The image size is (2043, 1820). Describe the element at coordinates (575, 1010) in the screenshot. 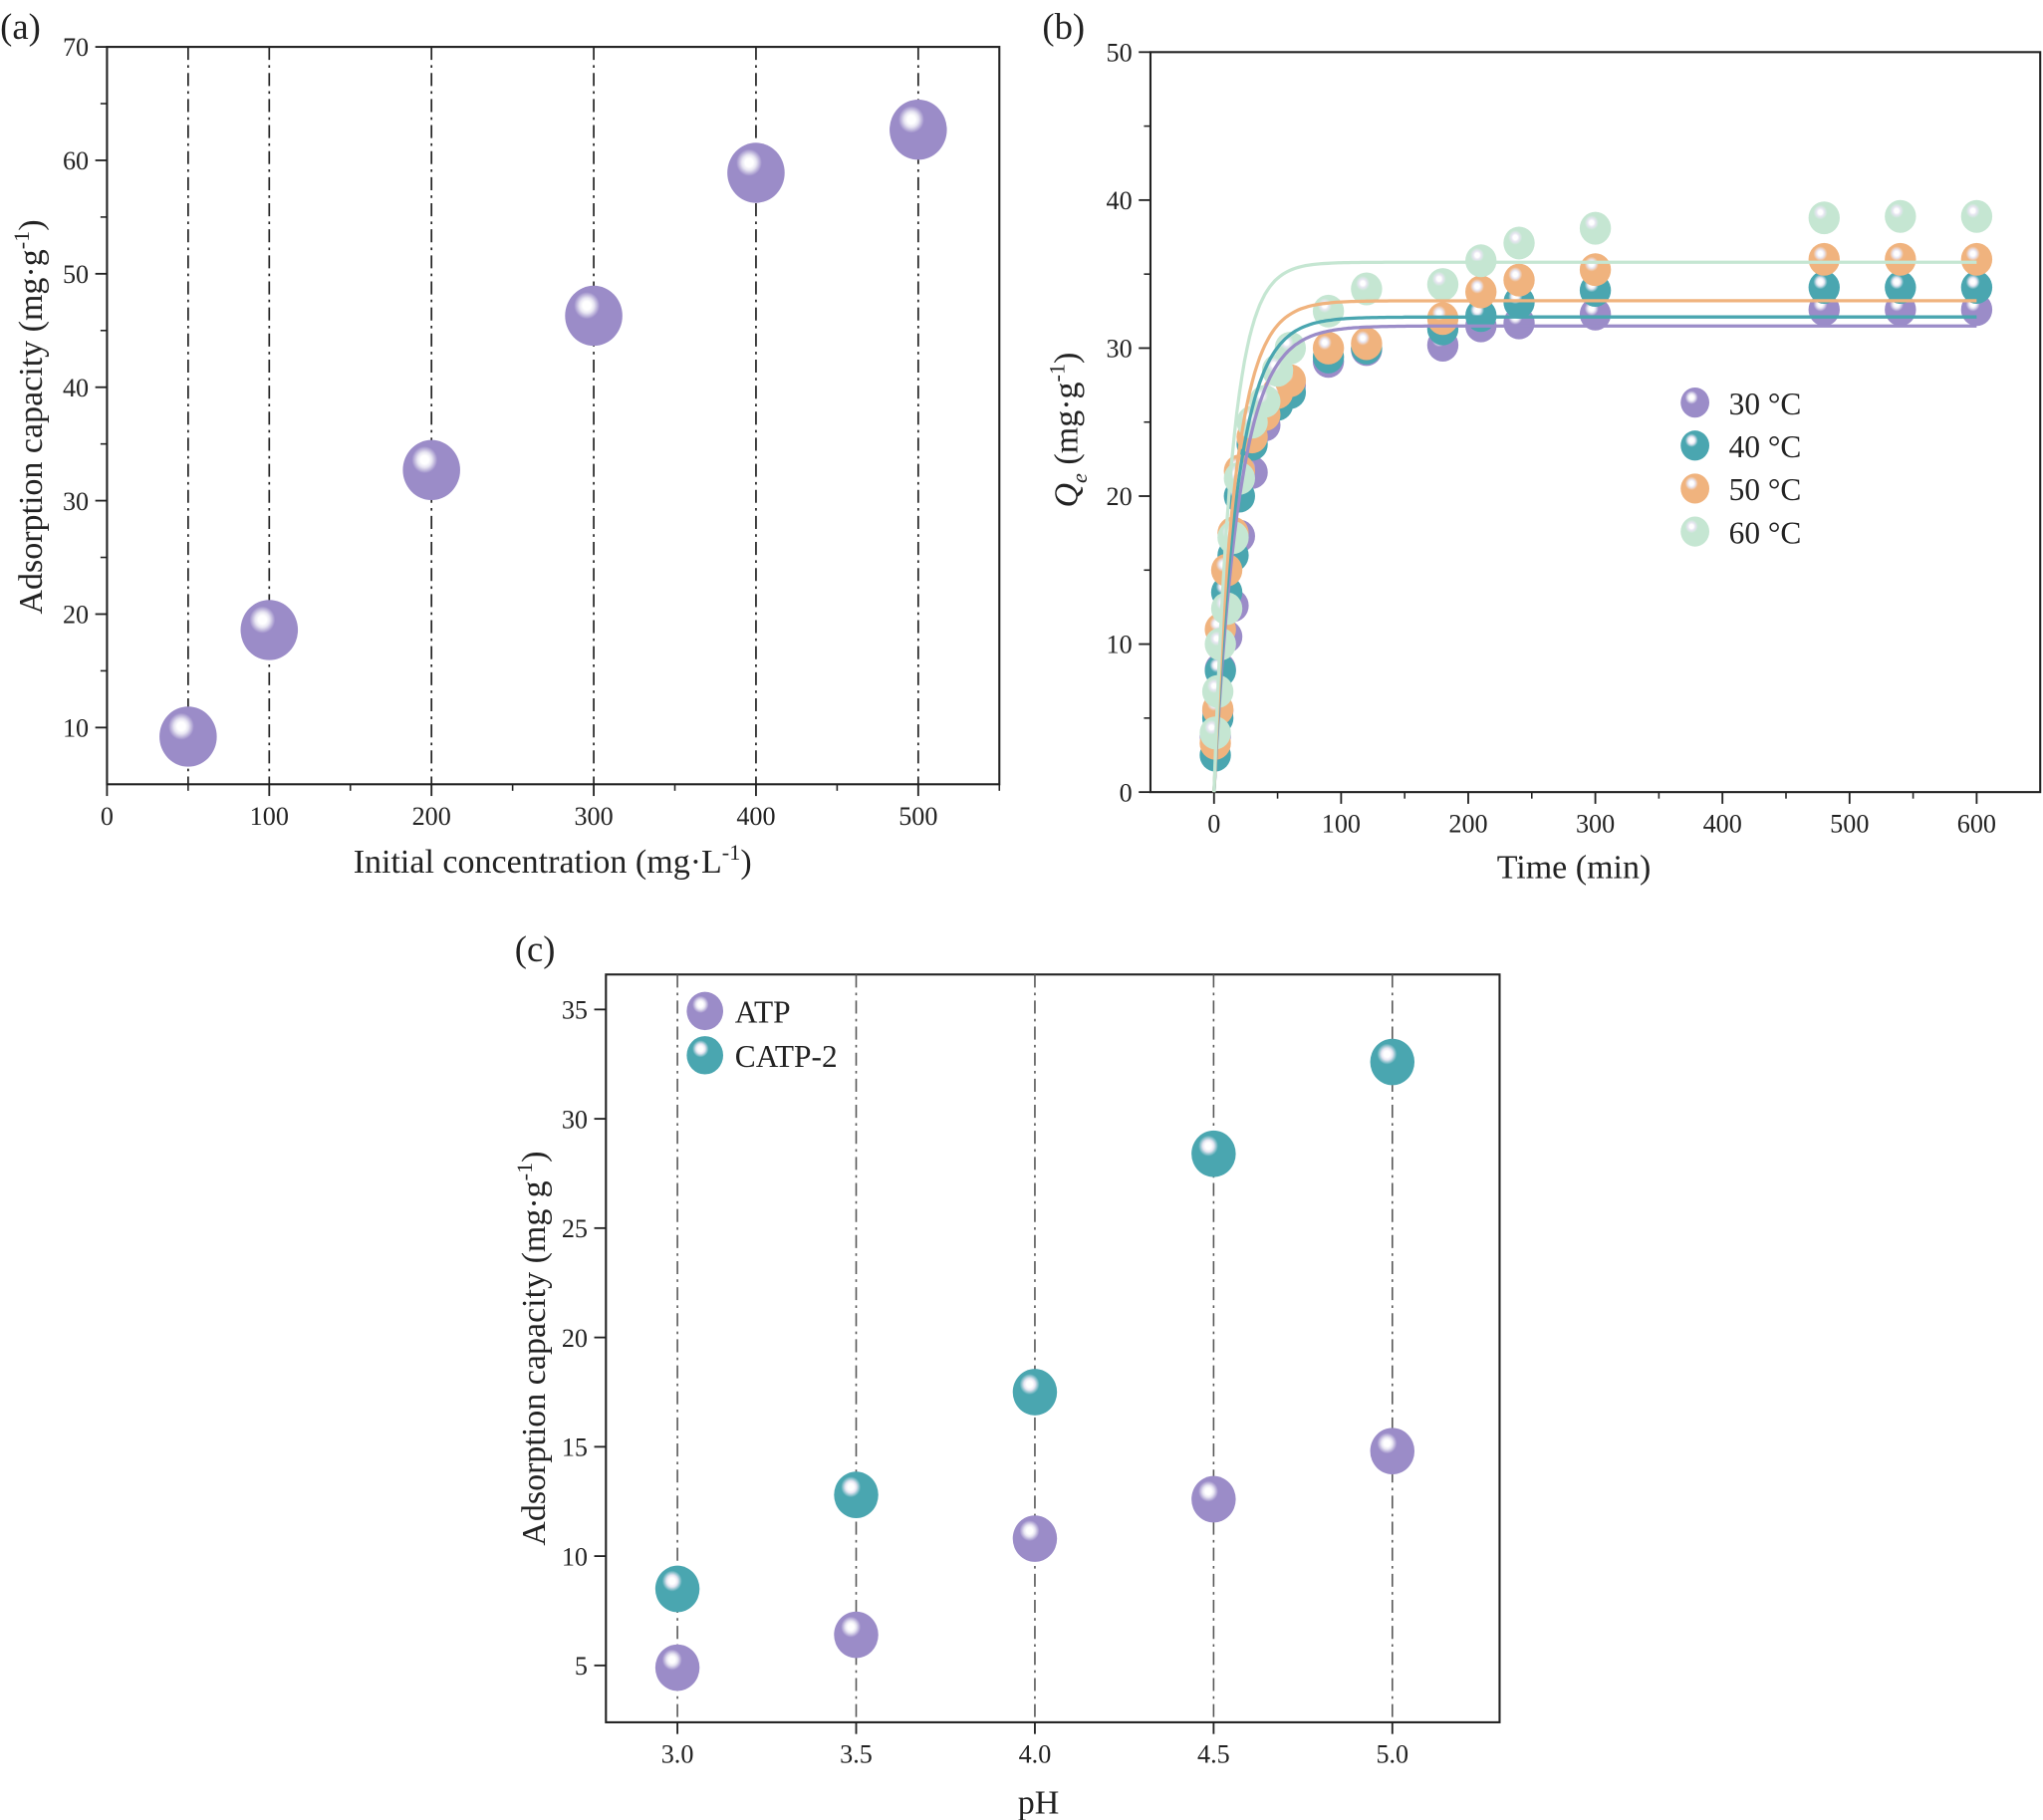

I see `y-tick-label: 35` at that location.